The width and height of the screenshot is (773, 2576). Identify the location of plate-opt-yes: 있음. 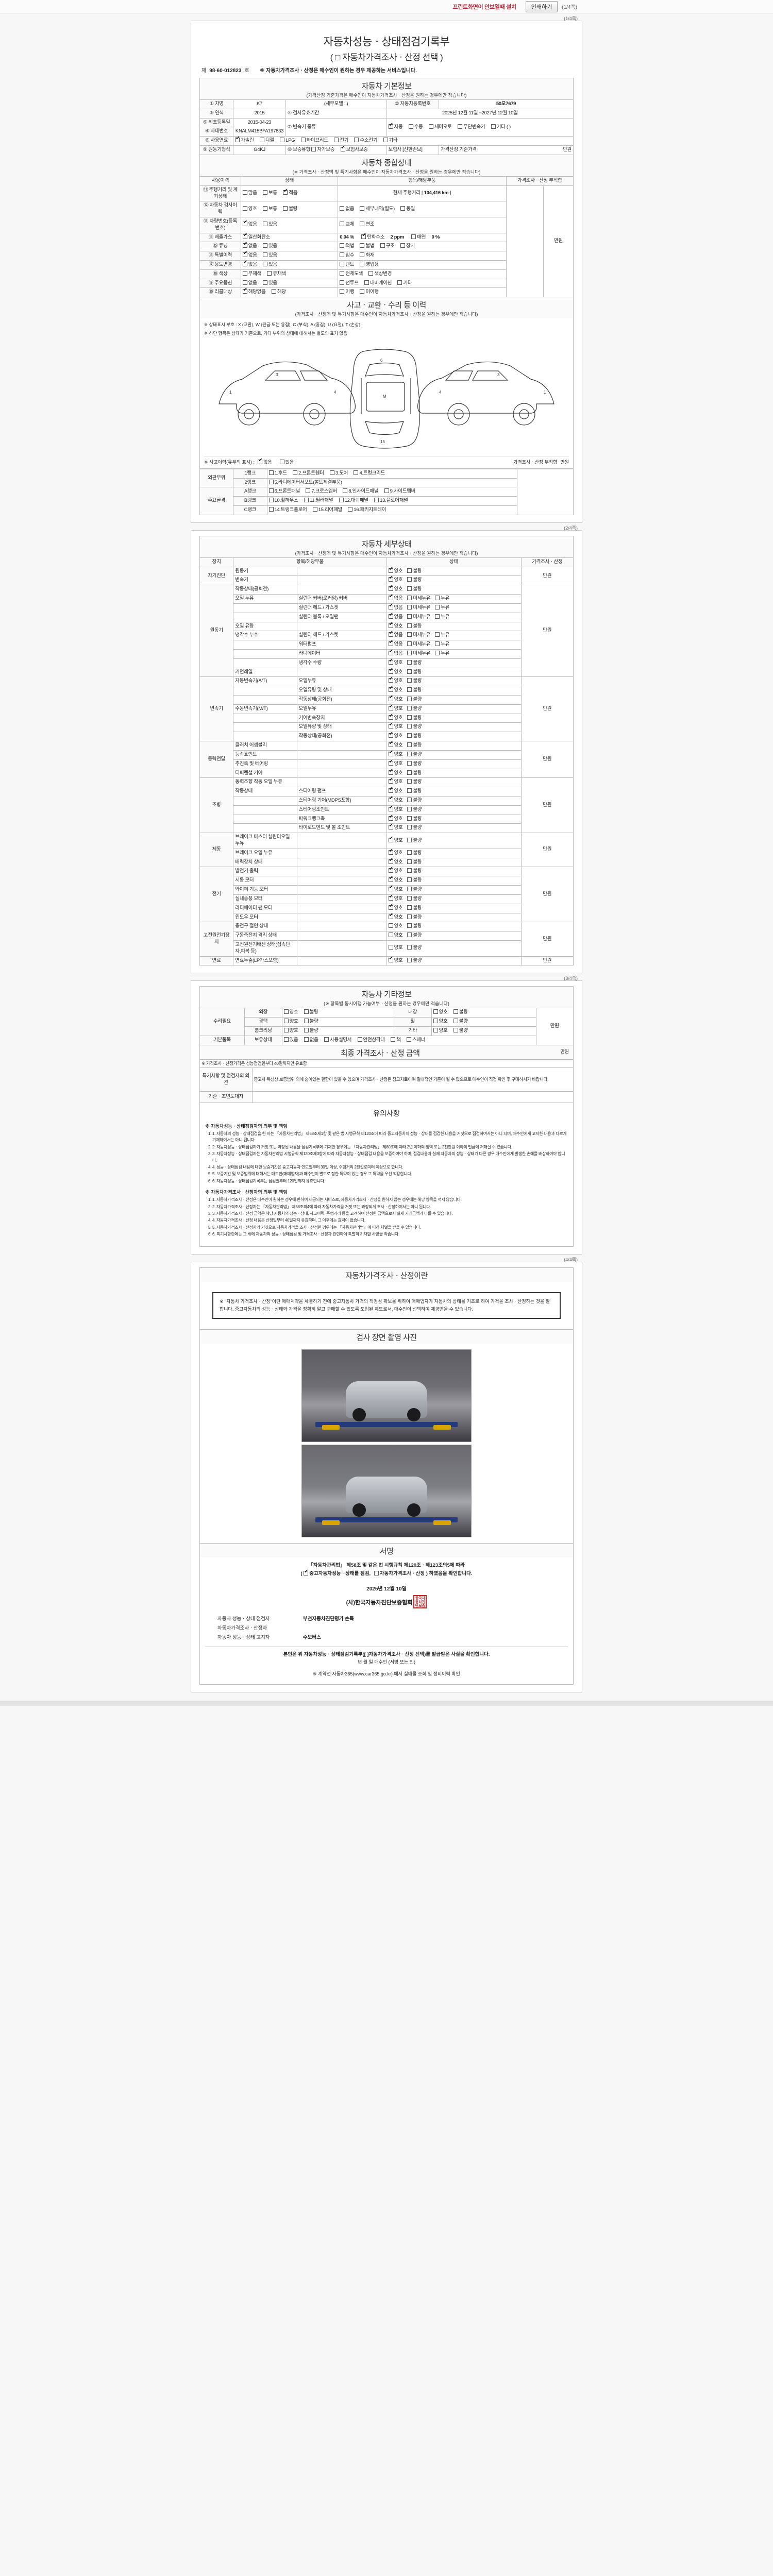
(269, 225).